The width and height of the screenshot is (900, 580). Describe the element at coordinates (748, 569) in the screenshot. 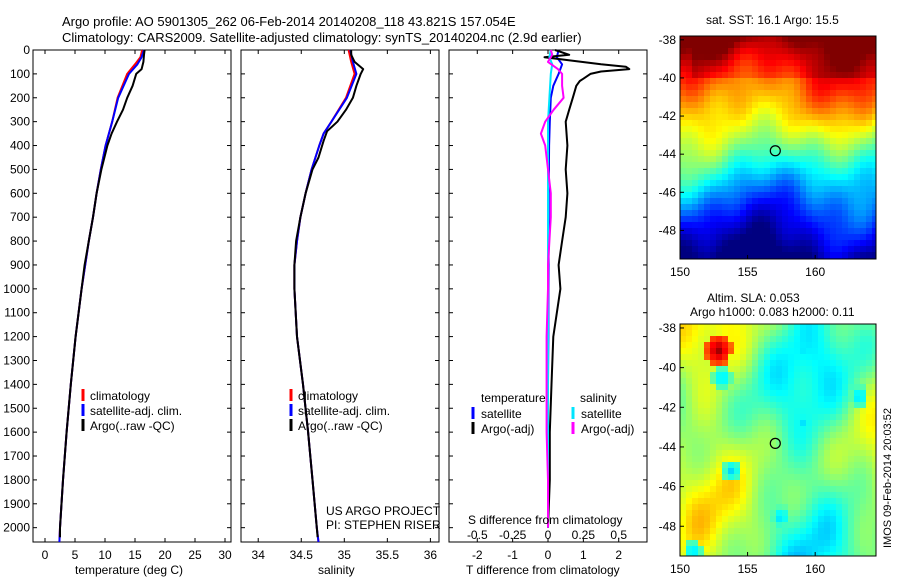

I see `map-x-tick-label: 155` at that location.